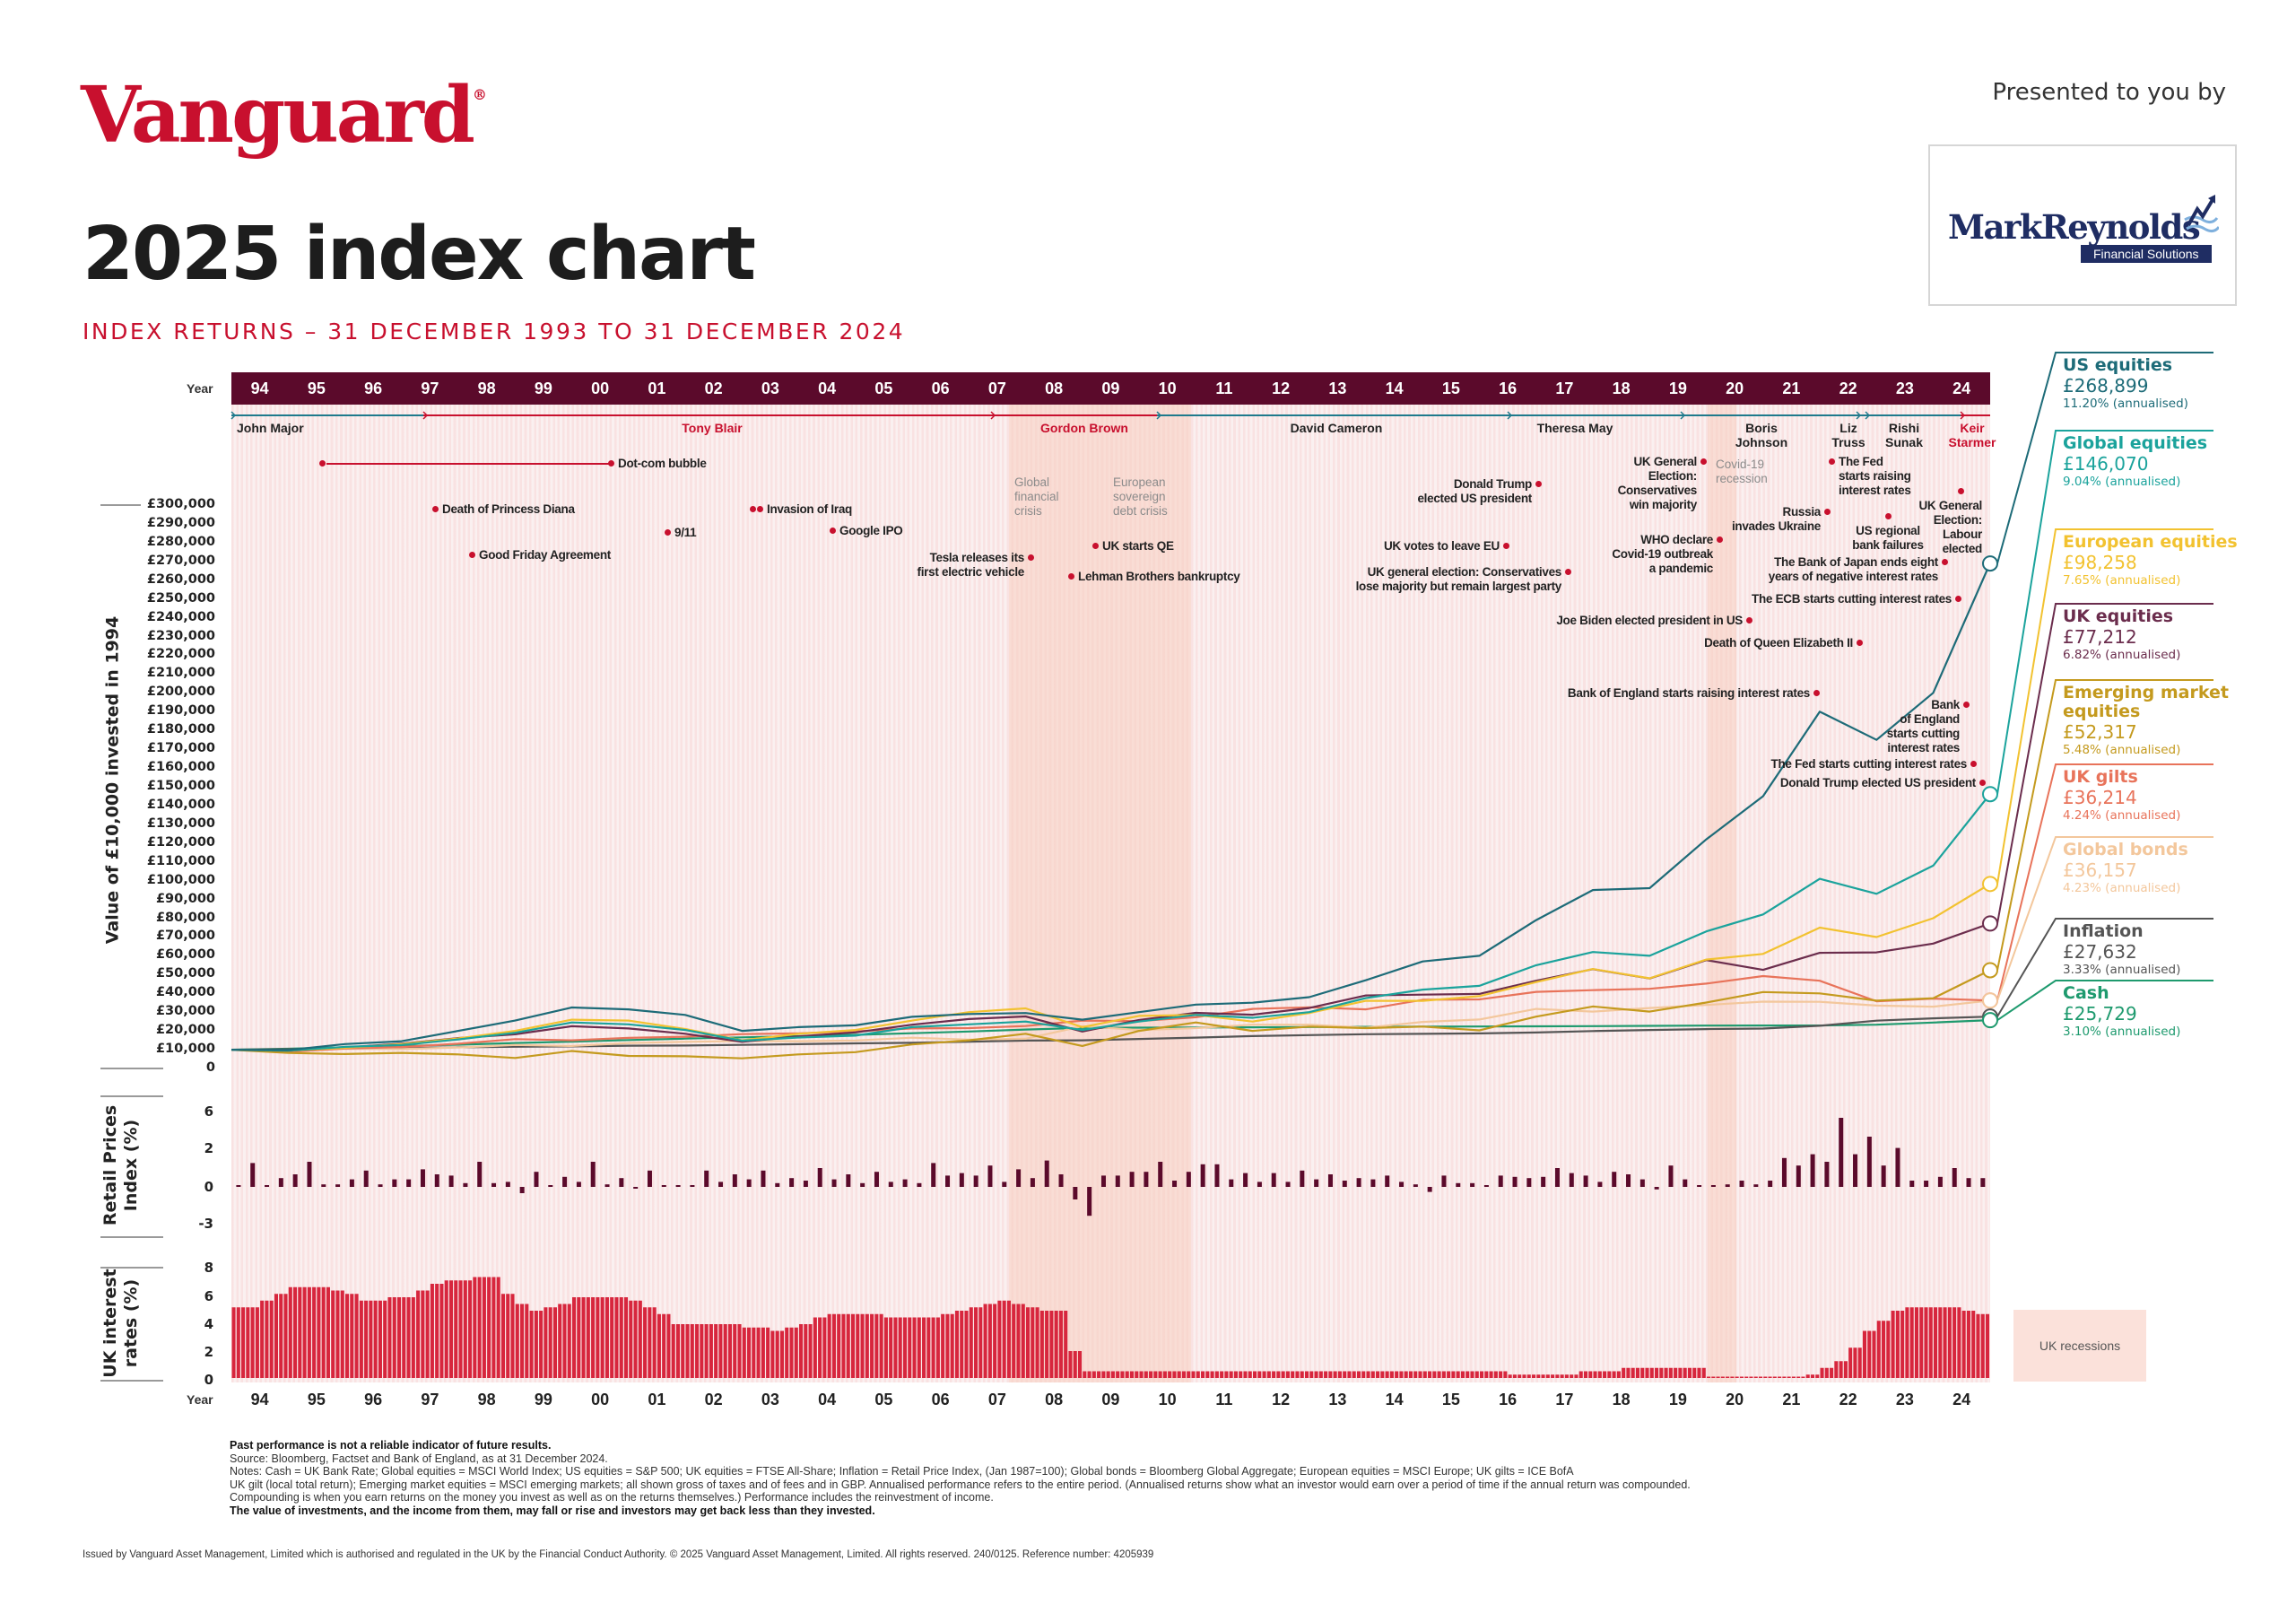  What do you see at coordinates (1337, 388) in the screenshot?
I see `year-bar-label: 13` at bounding box center [1337, 388].